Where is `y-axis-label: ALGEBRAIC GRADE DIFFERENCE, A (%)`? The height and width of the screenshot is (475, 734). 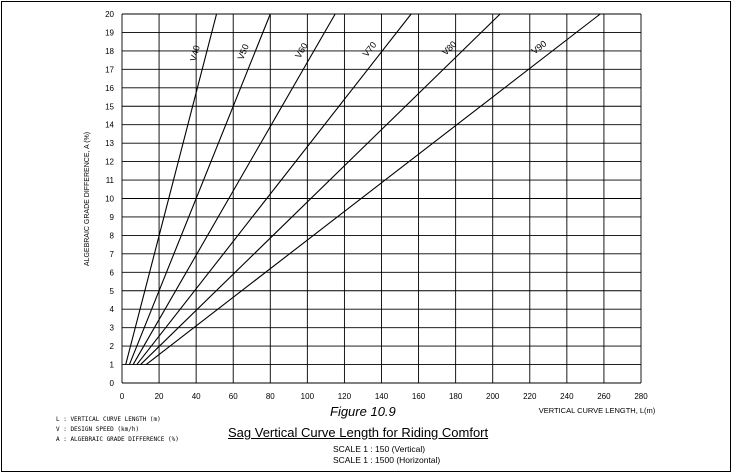 y-axis-label: ALGEBRAIC GRADE DIFFERENCE, A (%) is located at coordinates (87, 199).